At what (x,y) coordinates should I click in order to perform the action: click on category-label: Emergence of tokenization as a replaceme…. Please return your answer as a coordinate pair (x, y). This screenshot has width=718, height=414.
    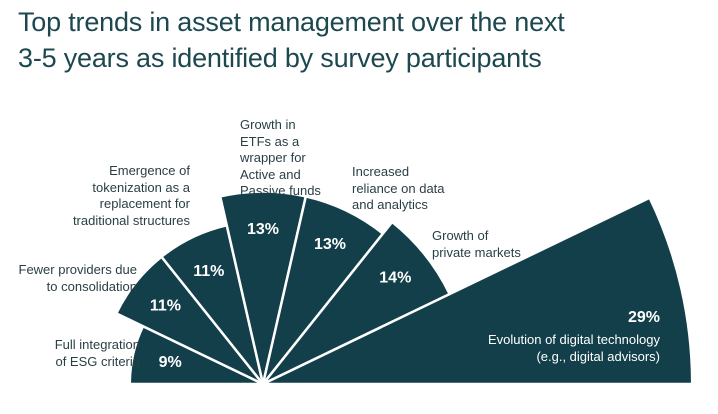
    Looking at the image, I should click on (131, 195).